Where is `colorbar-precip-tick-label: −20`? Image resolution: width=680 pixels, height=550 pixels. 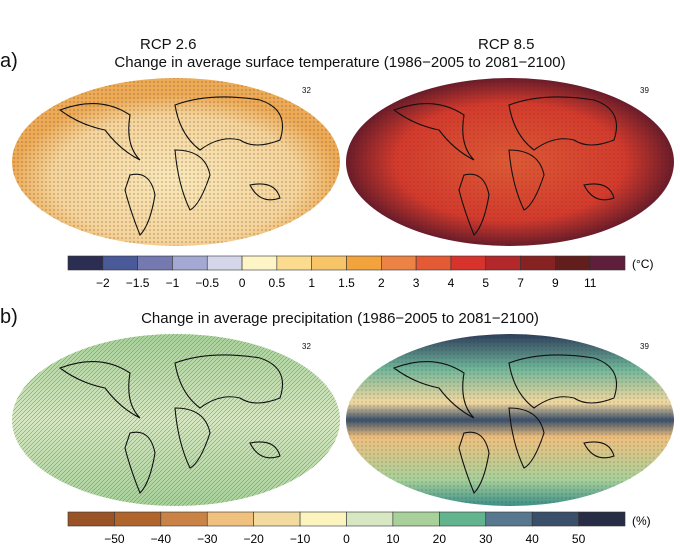
colorbar-precip-tick-label: −20 is located at coordinates (253, 539).